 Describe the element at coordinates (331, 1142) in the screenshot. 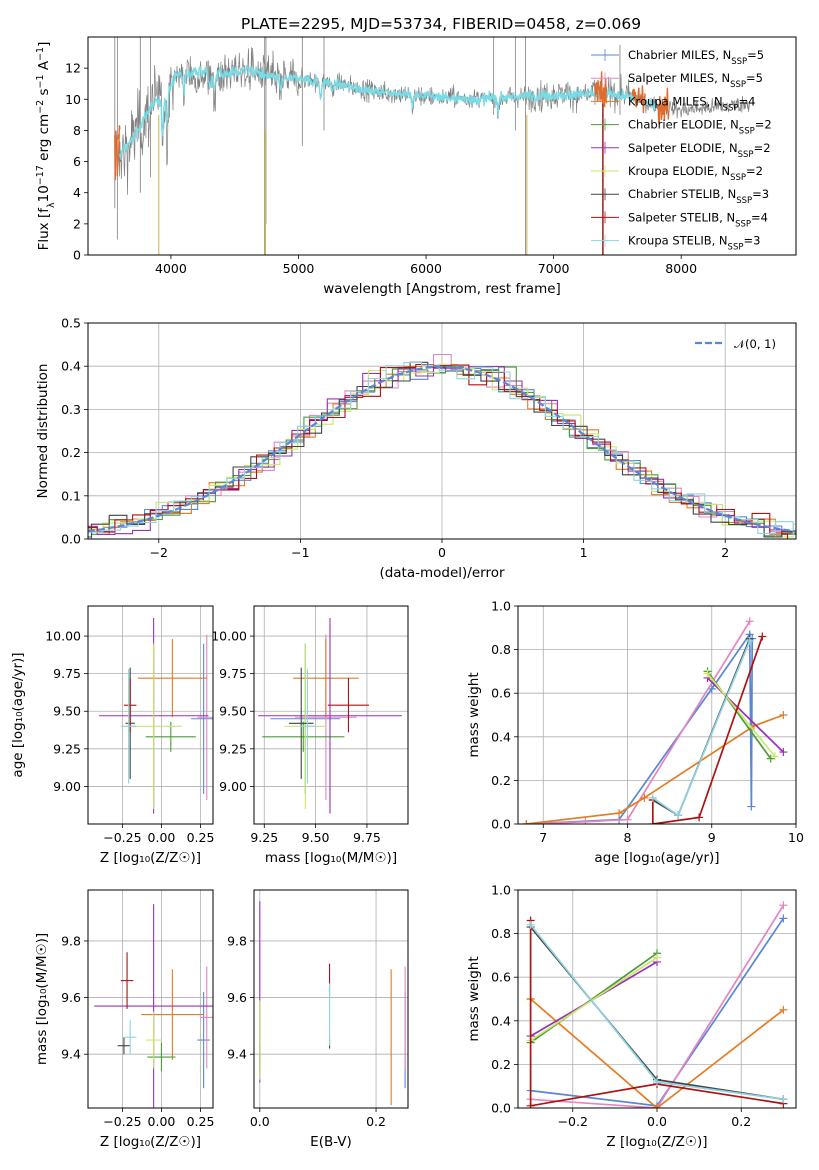

I see `x-axis-label: E(B-V)` at that location.